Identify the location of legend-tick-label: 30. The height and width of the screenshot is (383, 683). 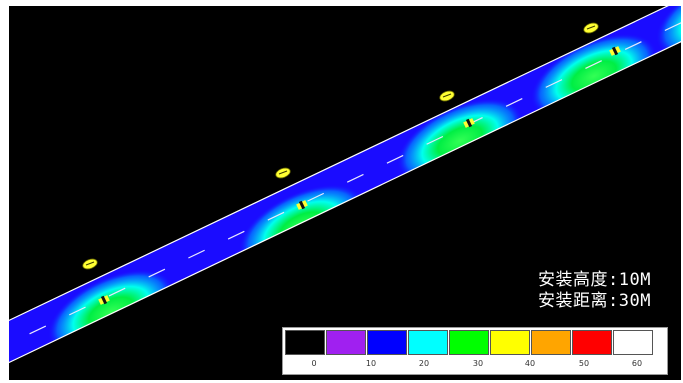
(478, 363).